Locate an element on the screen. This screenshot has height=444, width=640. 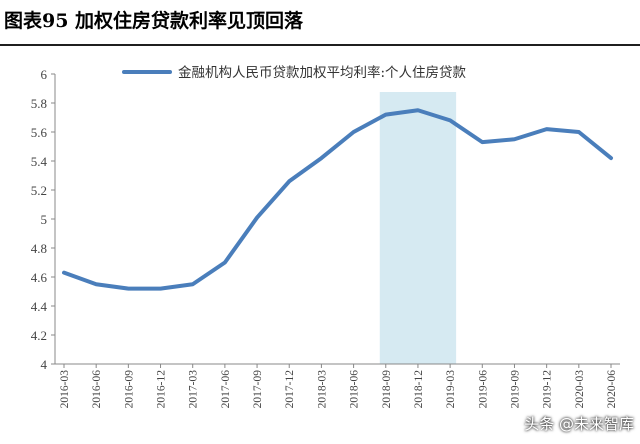
title-rule is located at coordinates (320, 45).